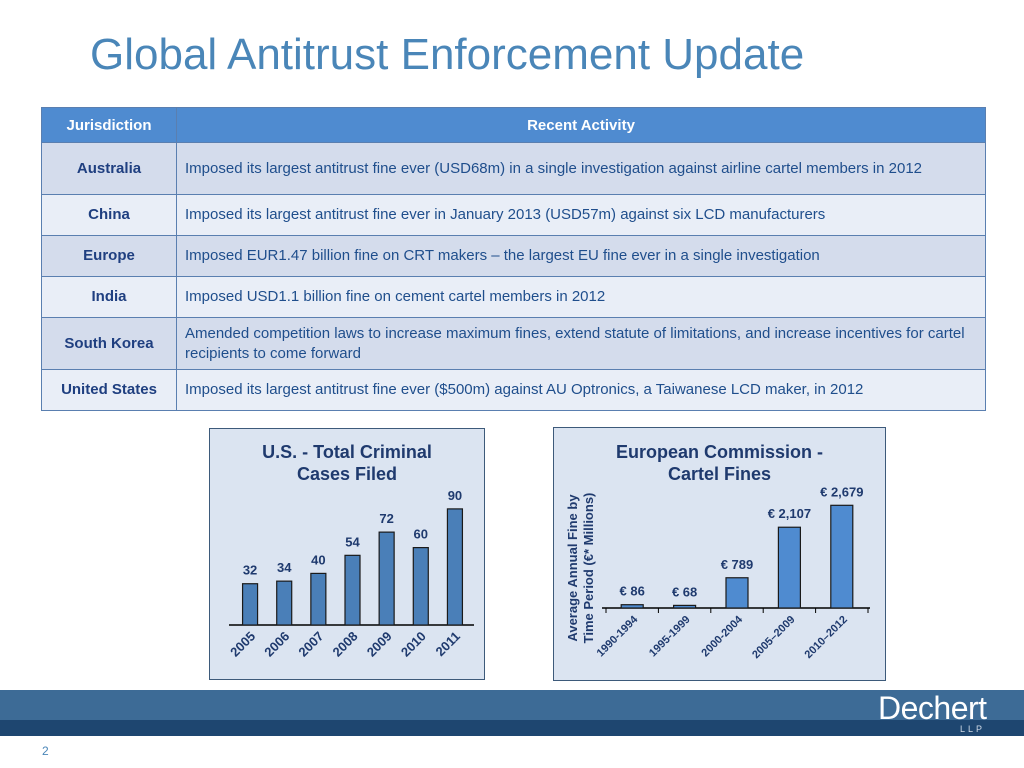 The height and width of the screenshot is (768, 1024). I want to click on x-tick-label: 1990-1994, so click(618, 636).